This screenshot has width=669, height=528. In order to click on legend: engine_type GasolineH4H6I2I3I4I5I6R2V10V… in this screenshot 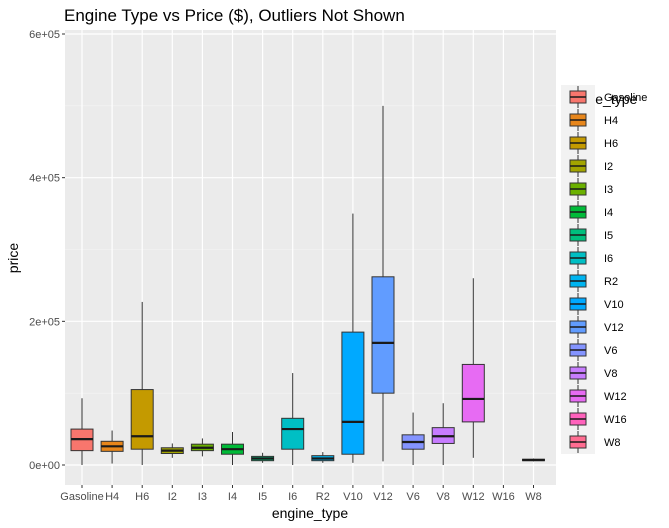, I will do `click(604, 269)`.